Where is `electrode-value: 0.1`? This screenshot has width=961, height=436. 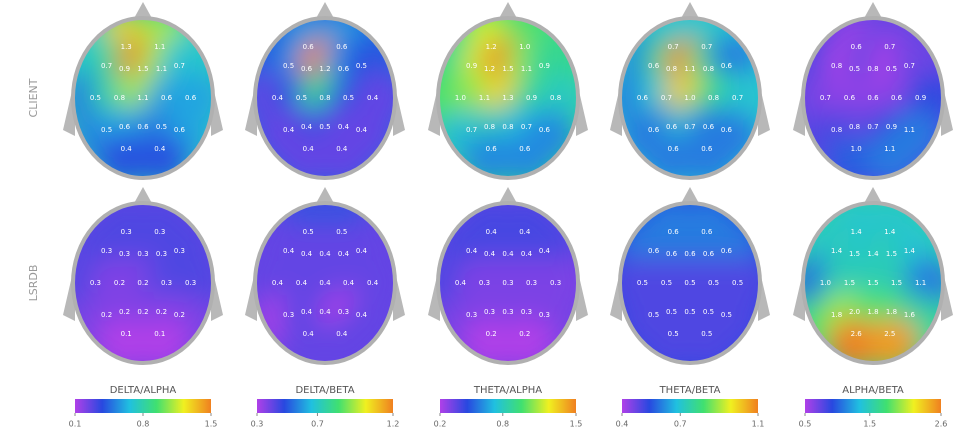 electrode-value: 0.1 is located at coordinates (126, 334).